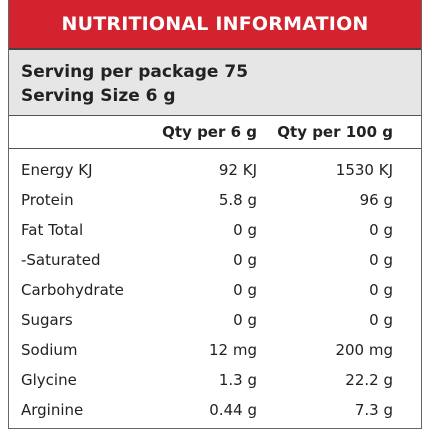  What do you see at coordinates (57, 170) in the screenshot?
I see `nutrient-label: Energy KJ` at bounding box center [57, 170].